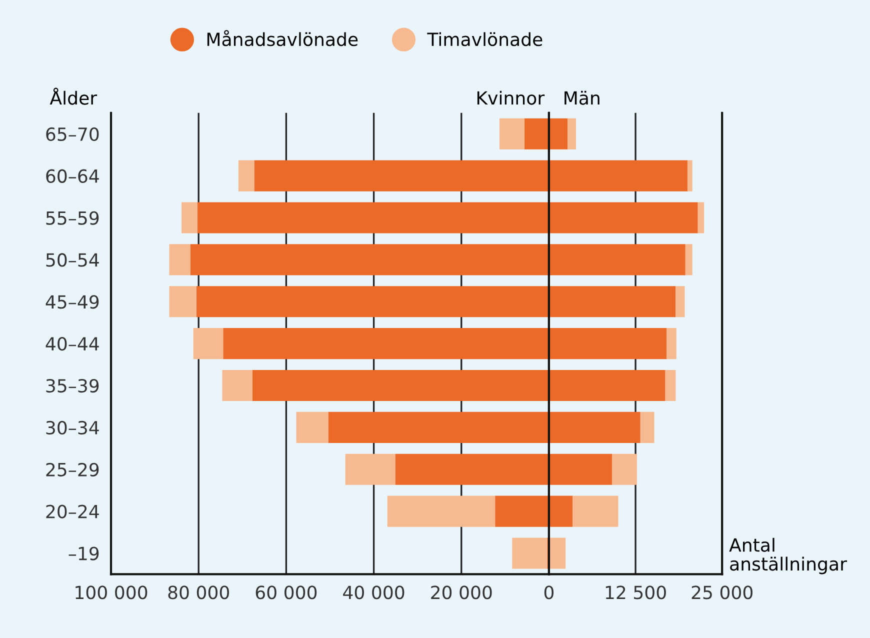 The height and width of the screenshot is (638, 870). Describe the element at coordinates (72, 511) in the screenshot. I see `y-tick-label: 20–24` at that location.